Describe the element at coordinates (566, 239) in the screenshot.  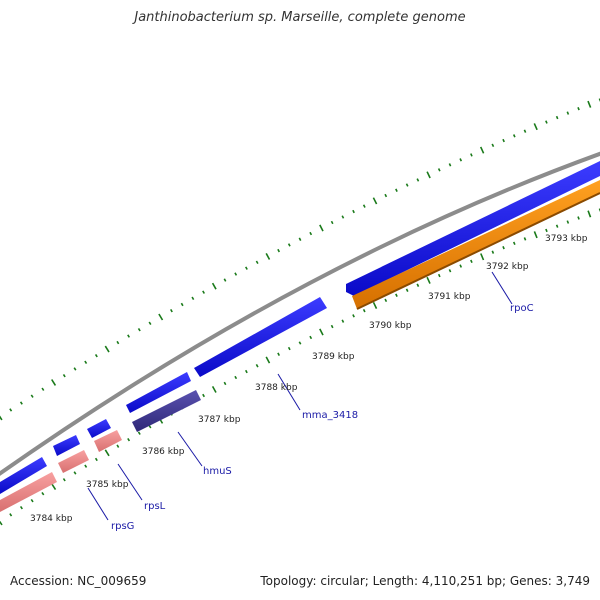
I see `scale-label-3793: 3793 kbp` at that location.